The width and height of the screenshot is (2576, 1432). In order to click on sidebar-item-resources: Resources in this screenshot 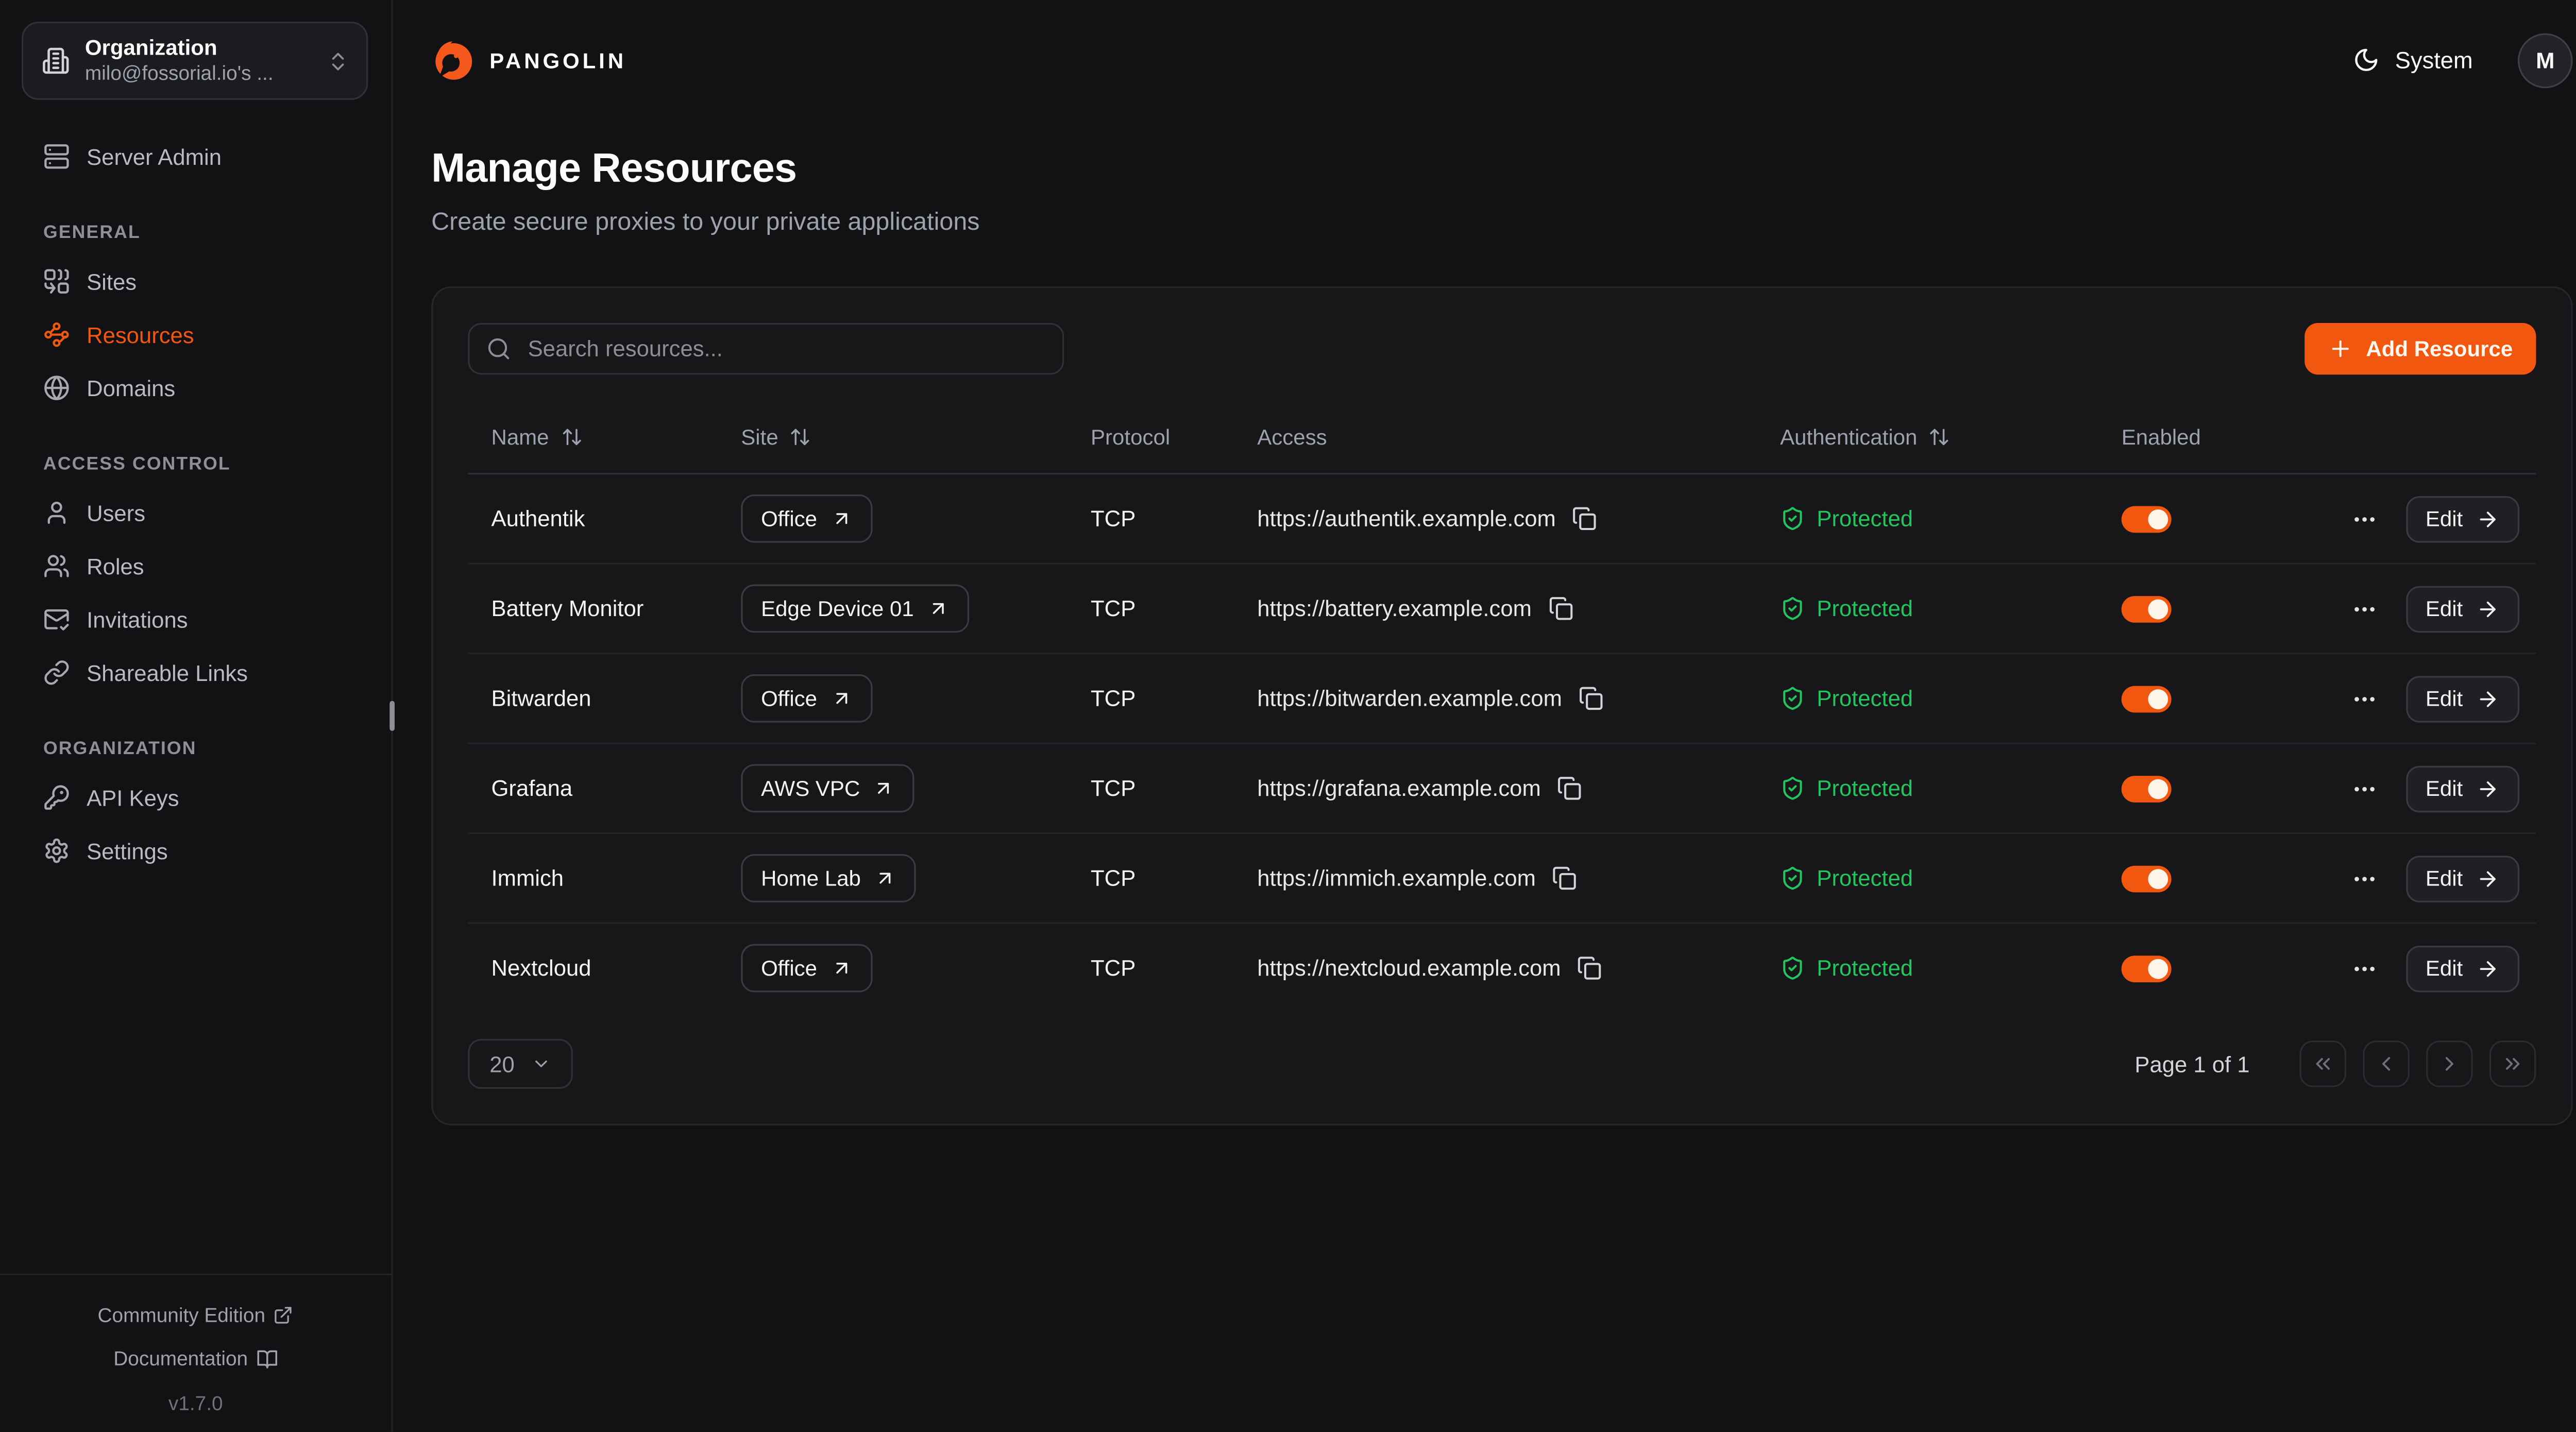, I will do `click(195, 334)`.